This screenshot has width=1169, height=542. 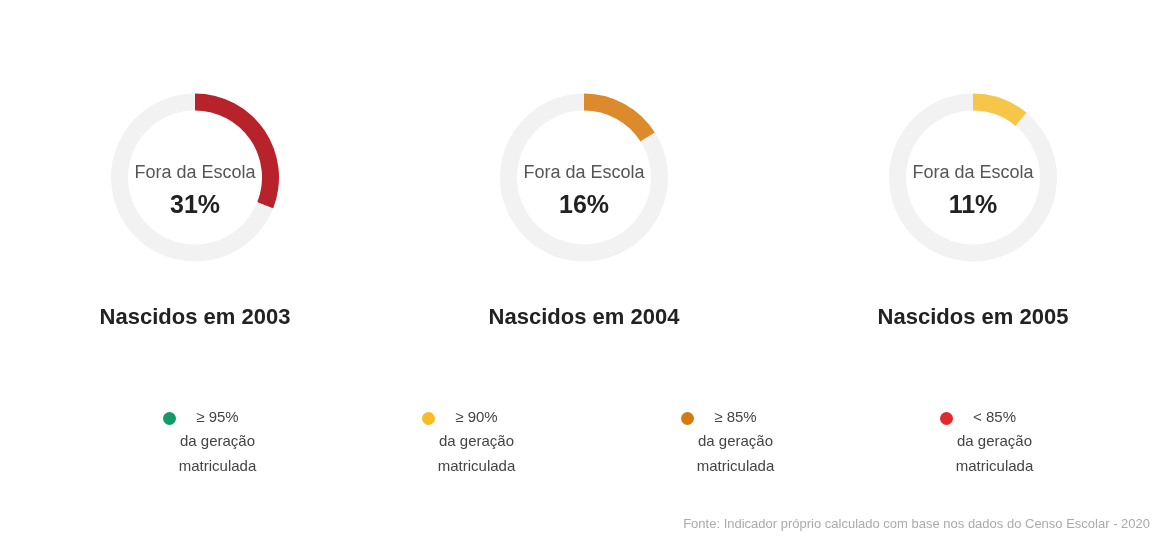 What do you see at coordinates (217, 440) in the screenshot?
I see `category-label: ≥ 95% da geração matriculada` at bounding box center [217, 440].